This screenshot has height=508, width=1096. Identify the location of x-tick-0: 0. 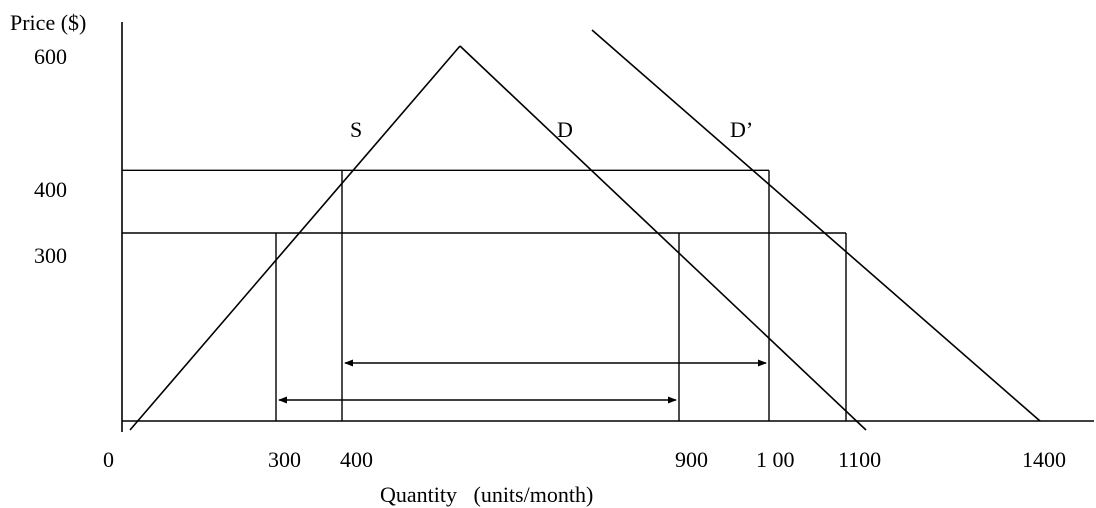
(108, 459).